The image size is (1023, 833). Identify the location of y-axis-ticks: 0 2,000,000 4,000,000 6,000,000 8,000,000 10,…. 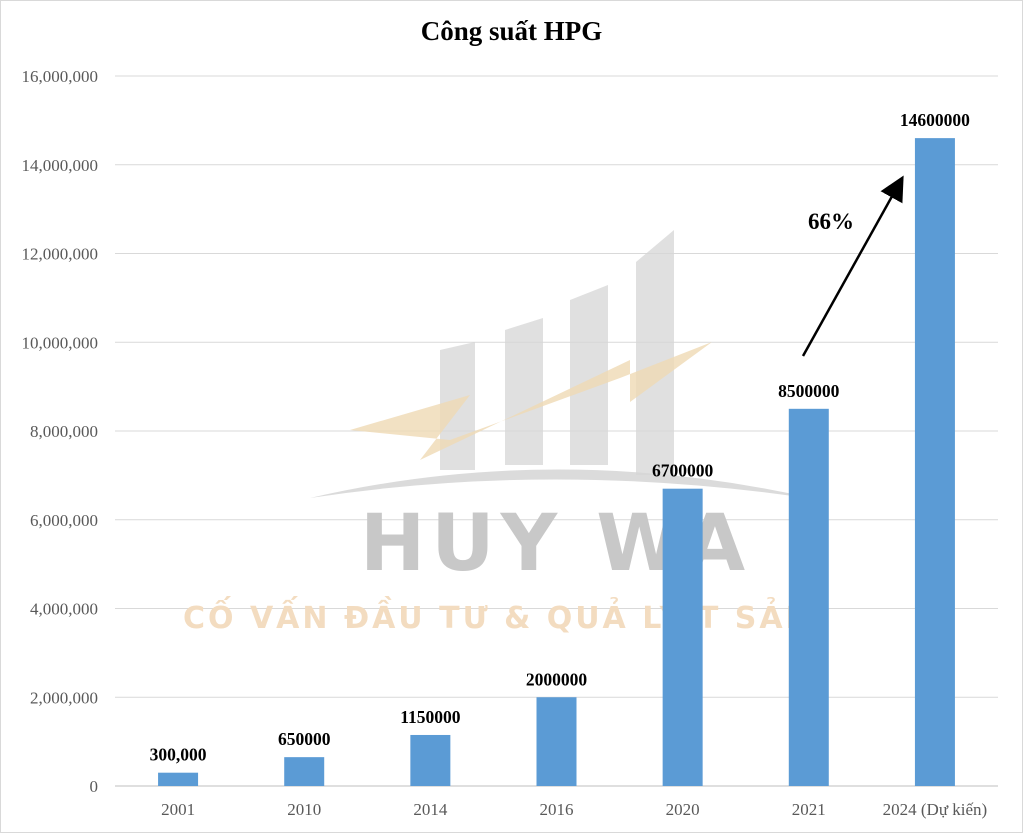
(60, 431).